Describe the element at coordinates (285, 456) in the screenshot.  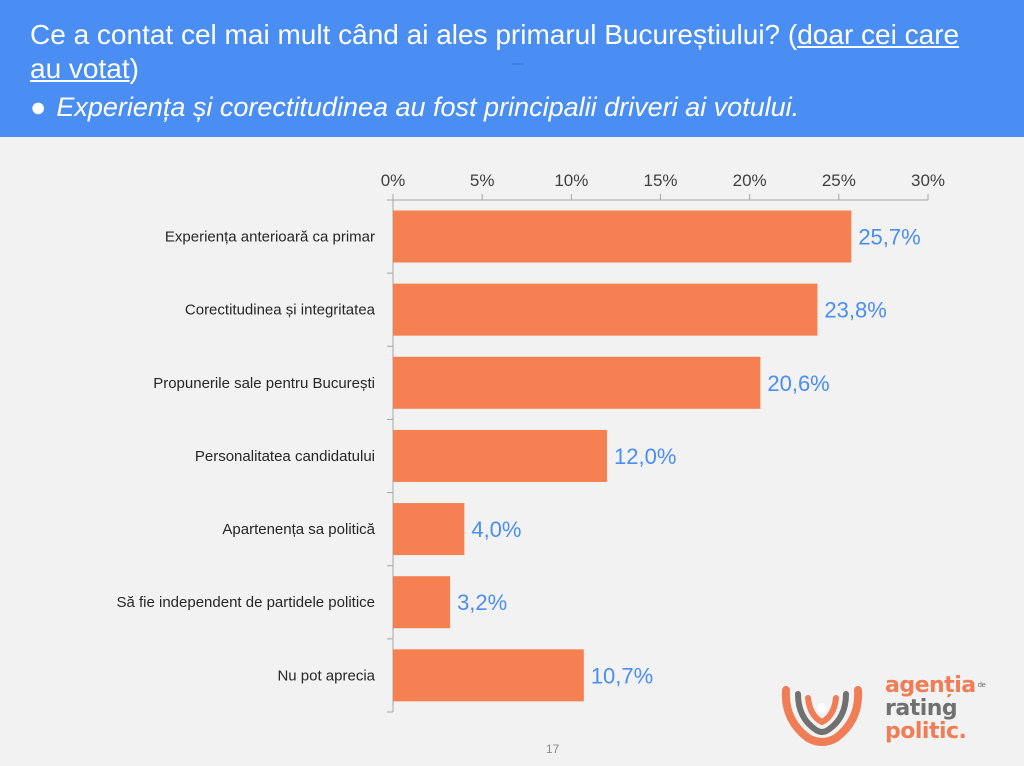
I see `category-label: Personalitatea candidatului` at that location.